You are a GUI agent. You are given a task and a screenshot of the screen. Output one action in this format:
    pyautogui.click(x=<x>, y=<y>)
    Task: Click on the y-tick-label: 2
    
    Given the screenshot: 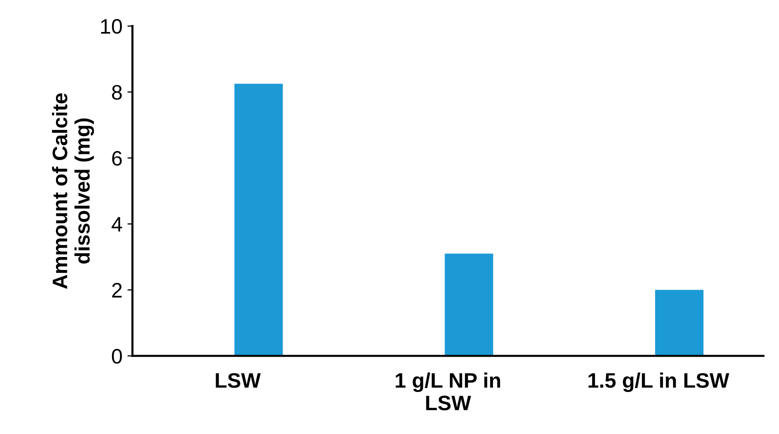 What is the action you would take?
    pyautogui.click(x=117, y=290)
    